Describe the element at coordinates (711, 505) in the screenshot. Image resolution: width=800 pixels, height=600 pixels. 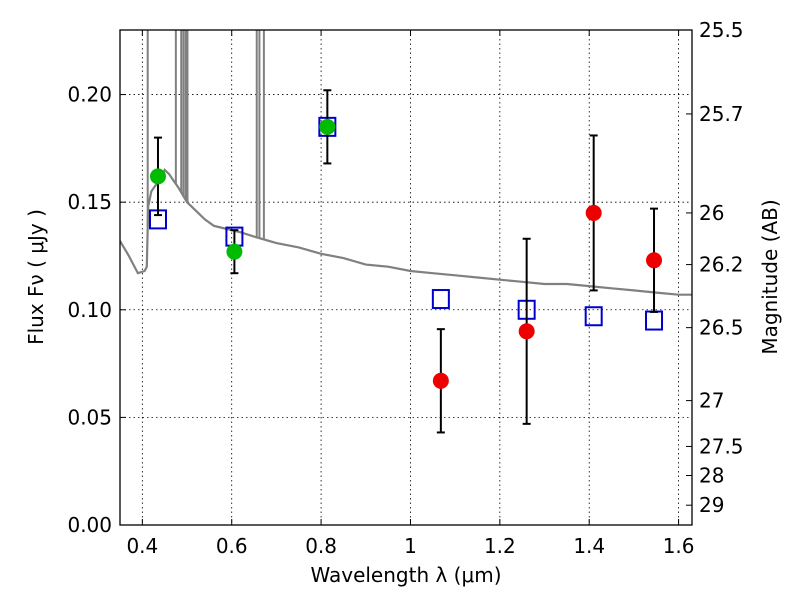
I see `y2-tick-label: 29` at that location.